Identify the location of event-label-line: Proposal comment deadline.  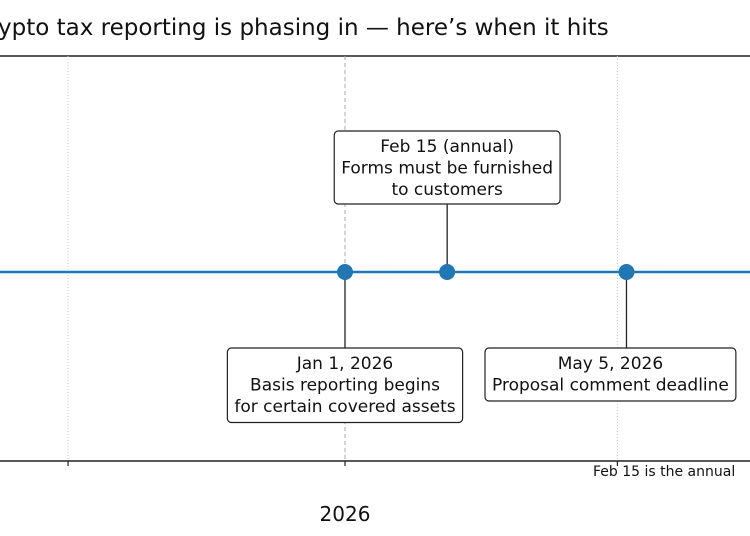
(610, 386).